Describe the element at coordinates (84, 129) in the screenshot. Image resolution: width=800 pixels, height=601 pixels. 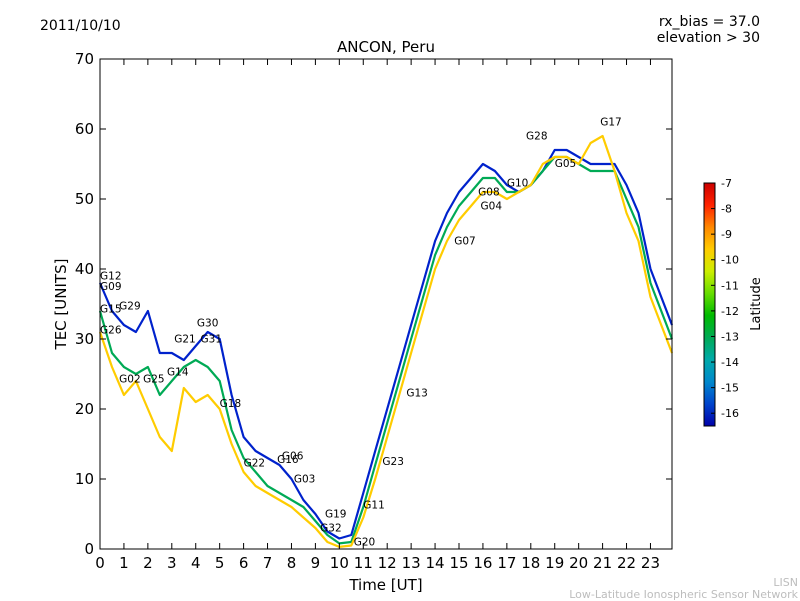
I see `y-tick-label: 60` at that location.